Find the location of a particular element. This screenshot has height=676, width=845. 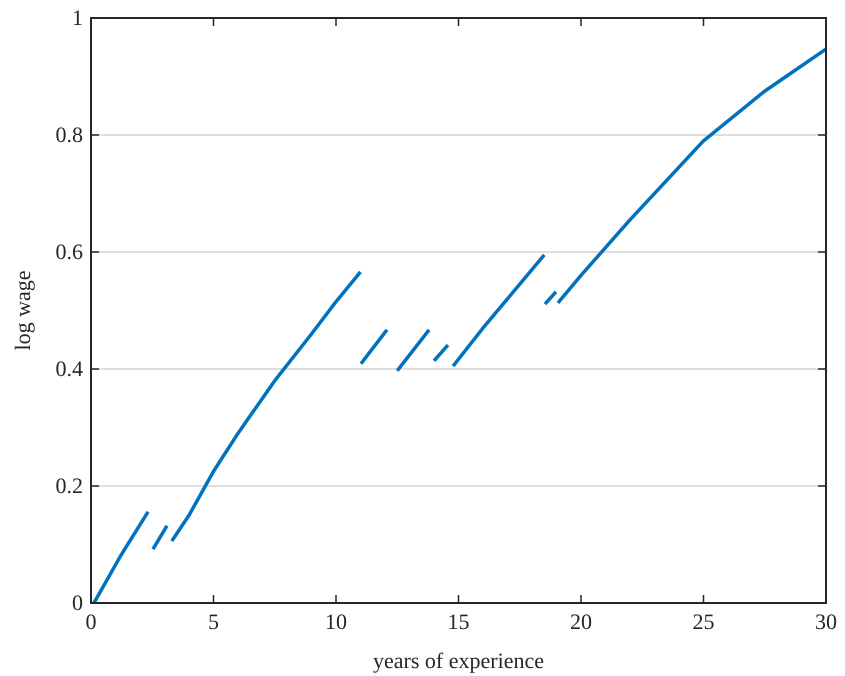

y-tick-label: 0.2 is located at coordinates (69, 485).